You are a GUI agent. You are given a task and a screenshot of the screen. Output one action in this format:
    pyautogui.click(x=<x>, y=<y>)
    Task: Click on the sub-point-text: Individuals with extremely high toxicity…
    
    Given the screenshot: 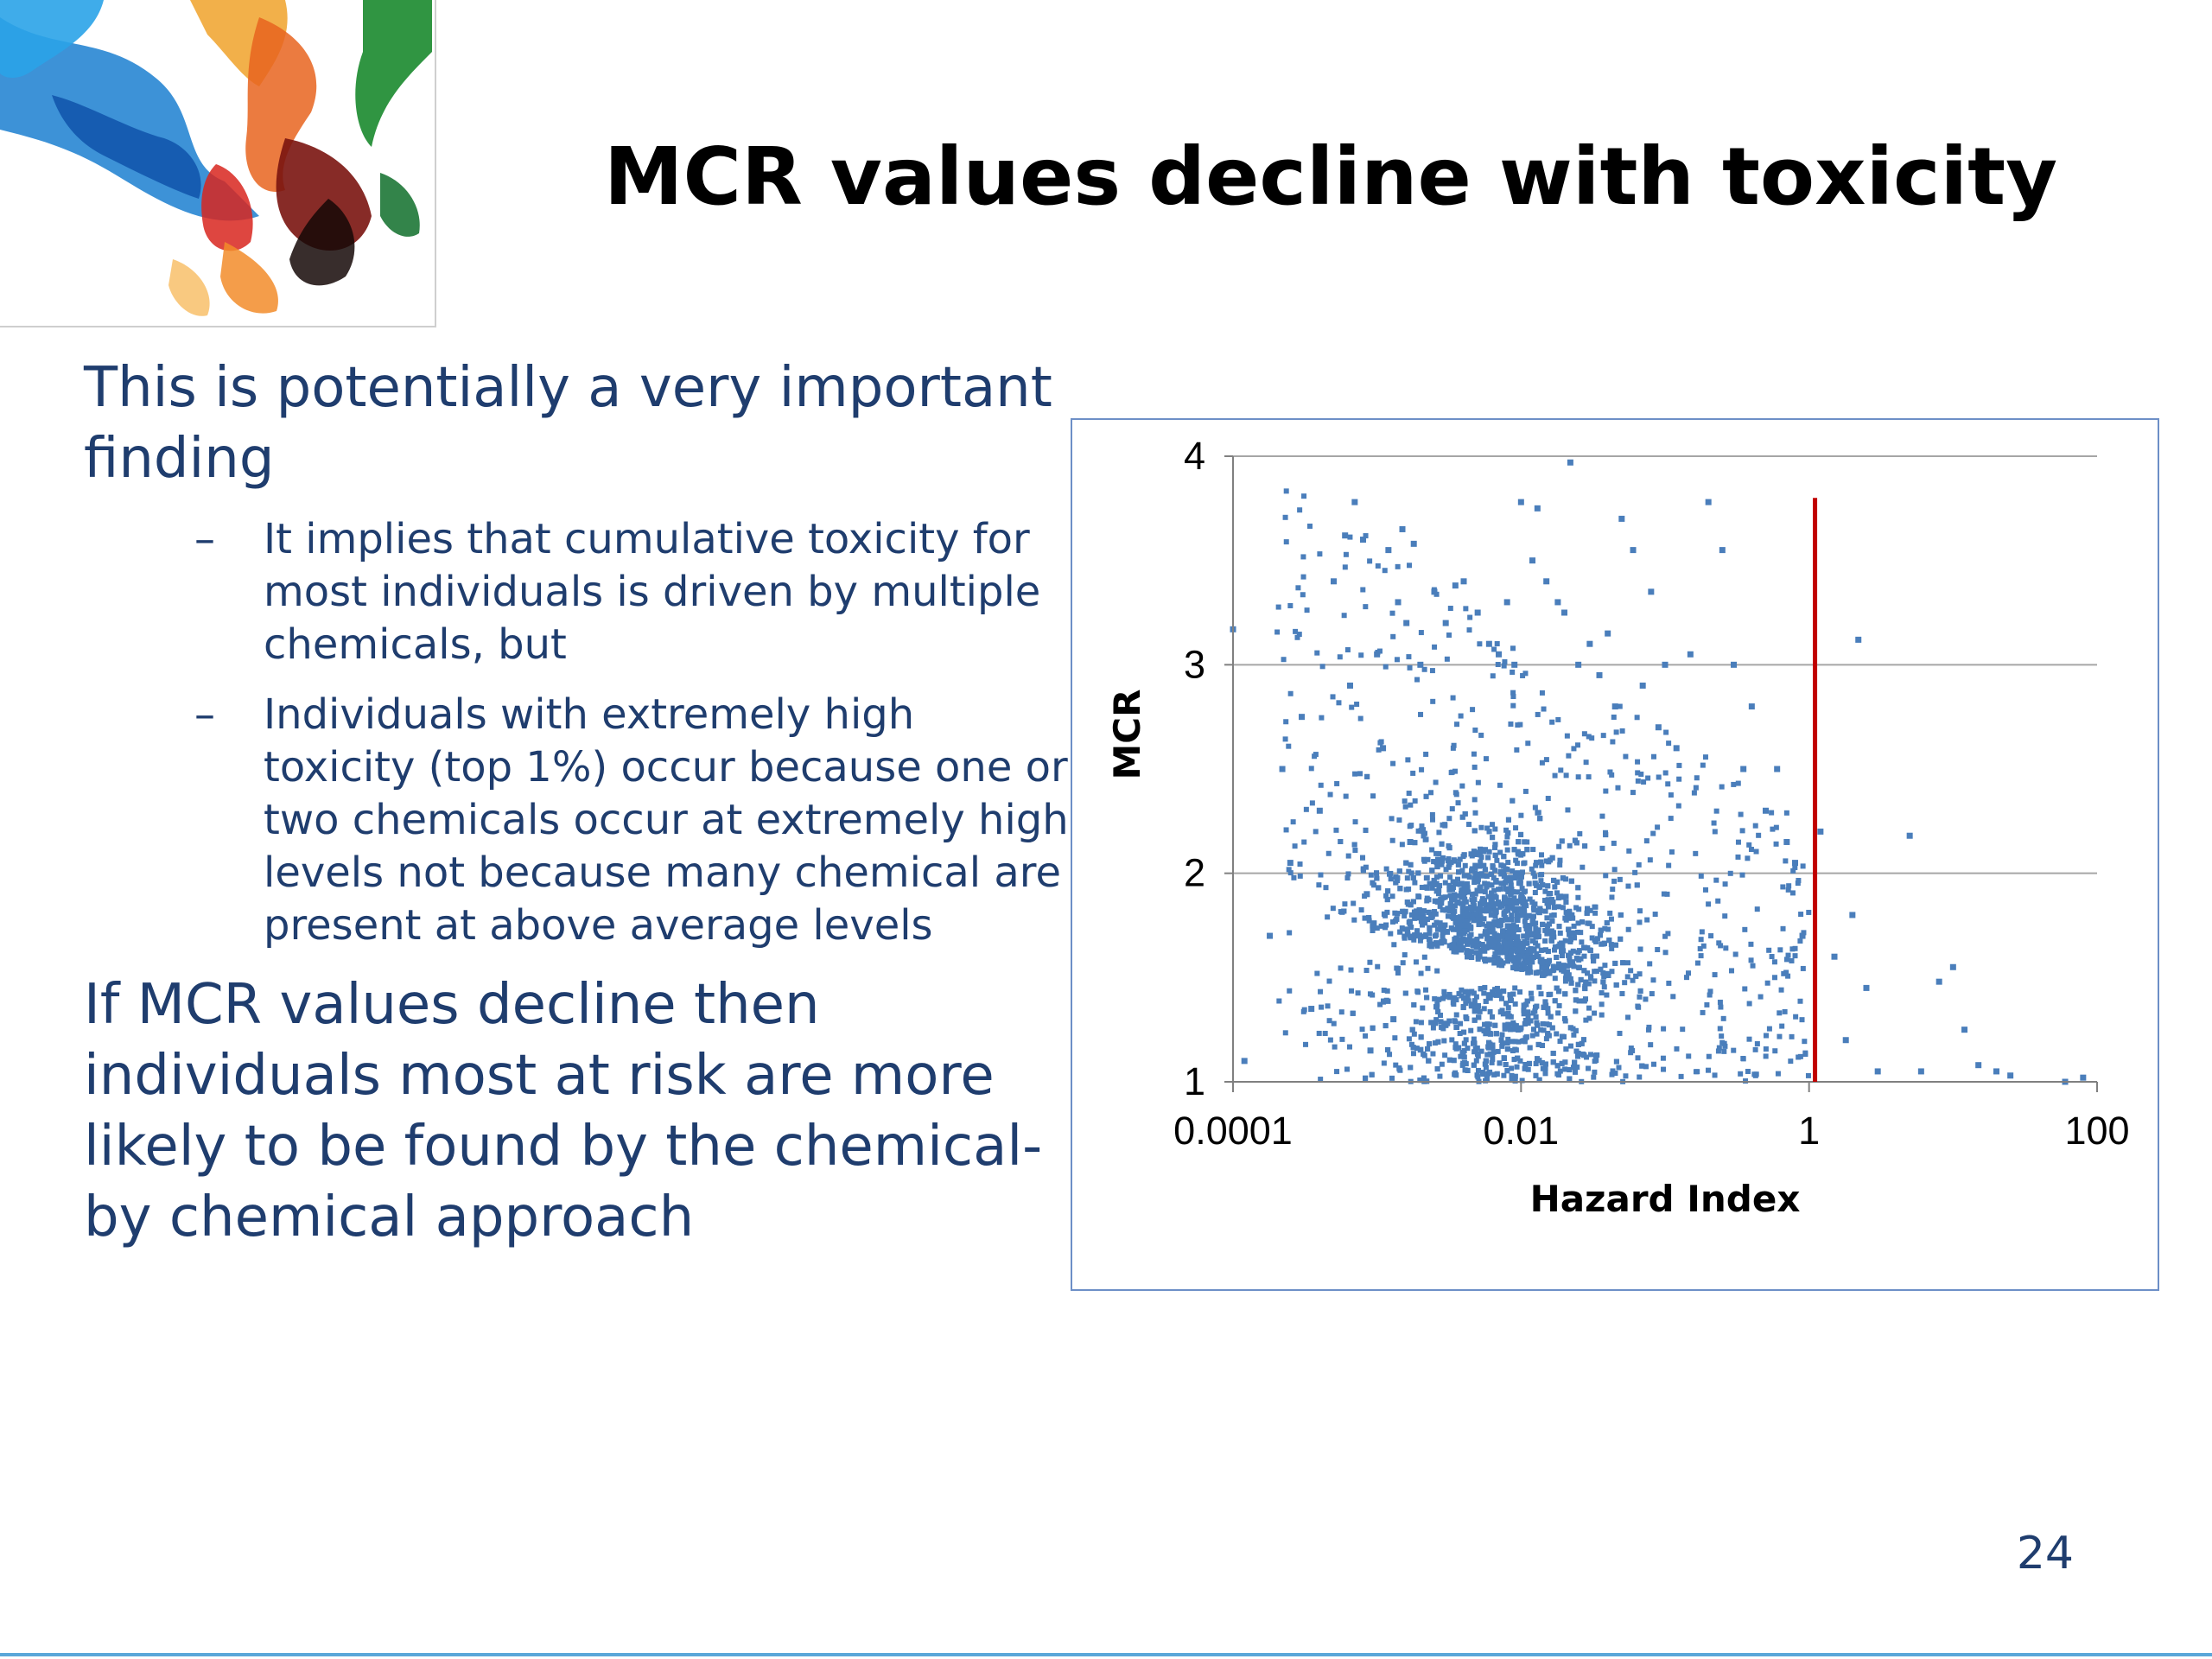 What is the action you would take?
    pyautogui.click(x=666, y=820)
    